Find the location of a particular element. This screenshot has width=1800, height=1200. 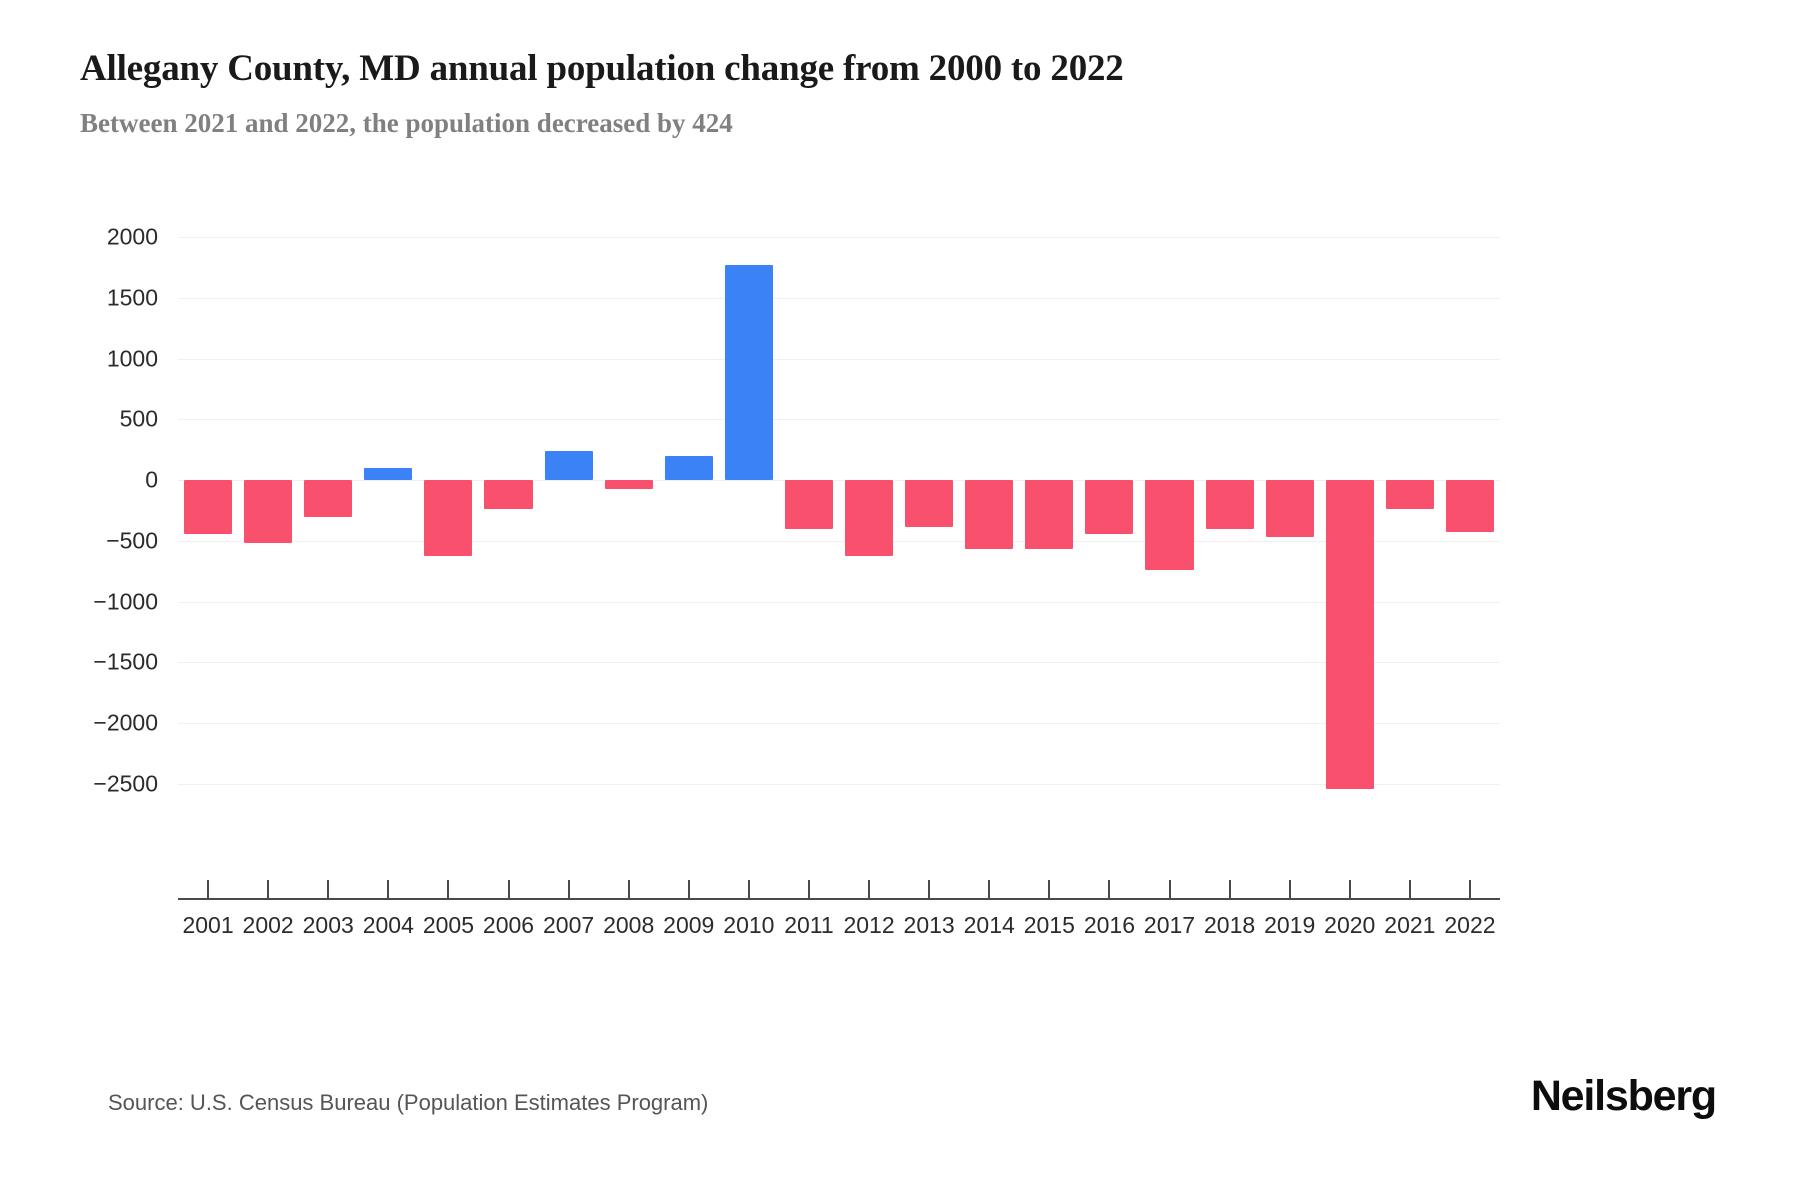

x-axis-tick-label: 2020 is located at coordinates (1350, 925).